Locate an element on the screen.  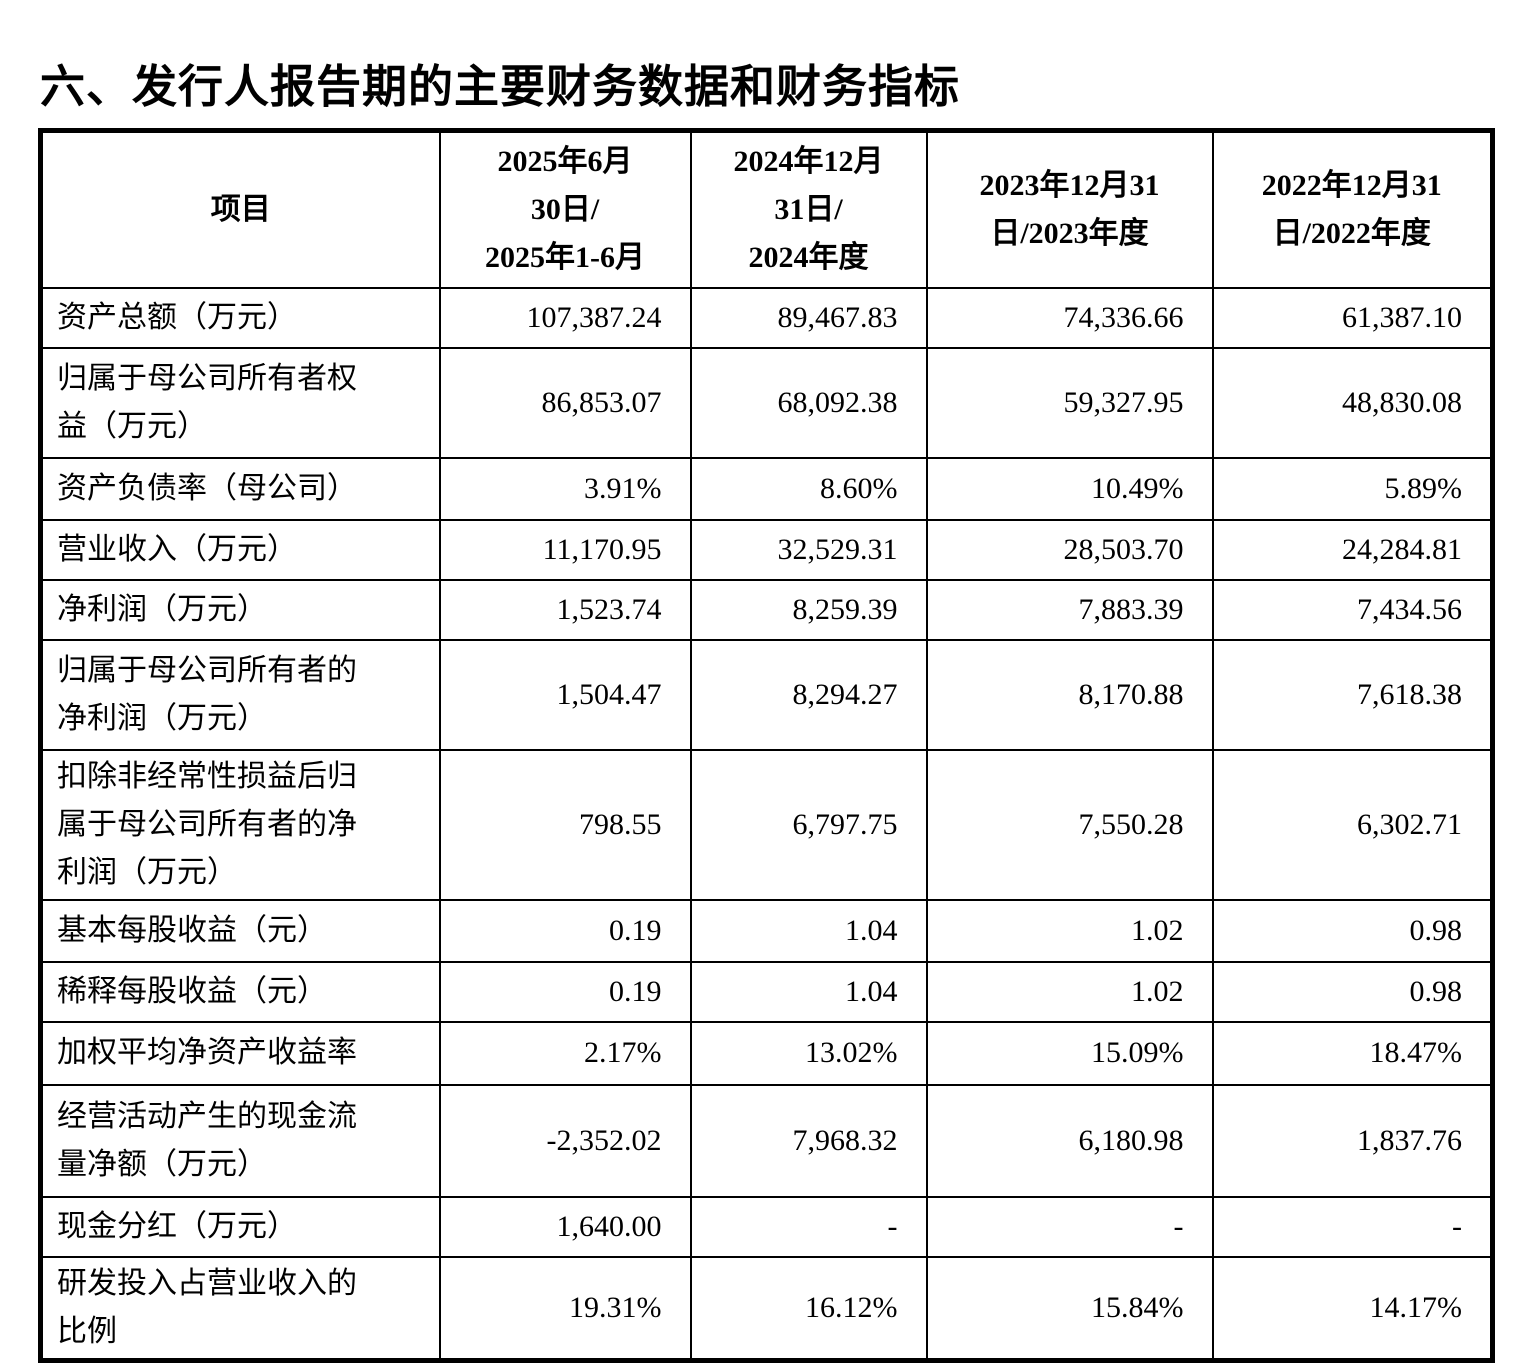
row-label: 扣除非经常性损益后归 属于母公司所有者的净 利润（万元） is located at coordinates (240, 824).